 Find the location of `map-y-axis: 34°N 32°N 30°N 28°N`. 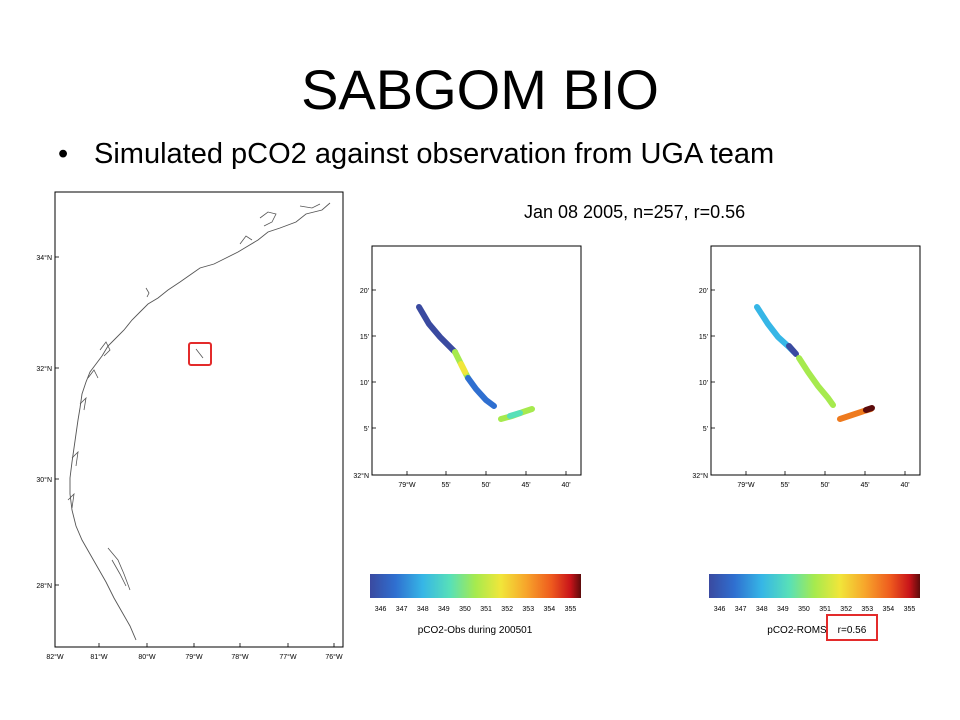

map-y-axis: 34°N 32°N 30°N 28°N is located at coordinates (47, 422).